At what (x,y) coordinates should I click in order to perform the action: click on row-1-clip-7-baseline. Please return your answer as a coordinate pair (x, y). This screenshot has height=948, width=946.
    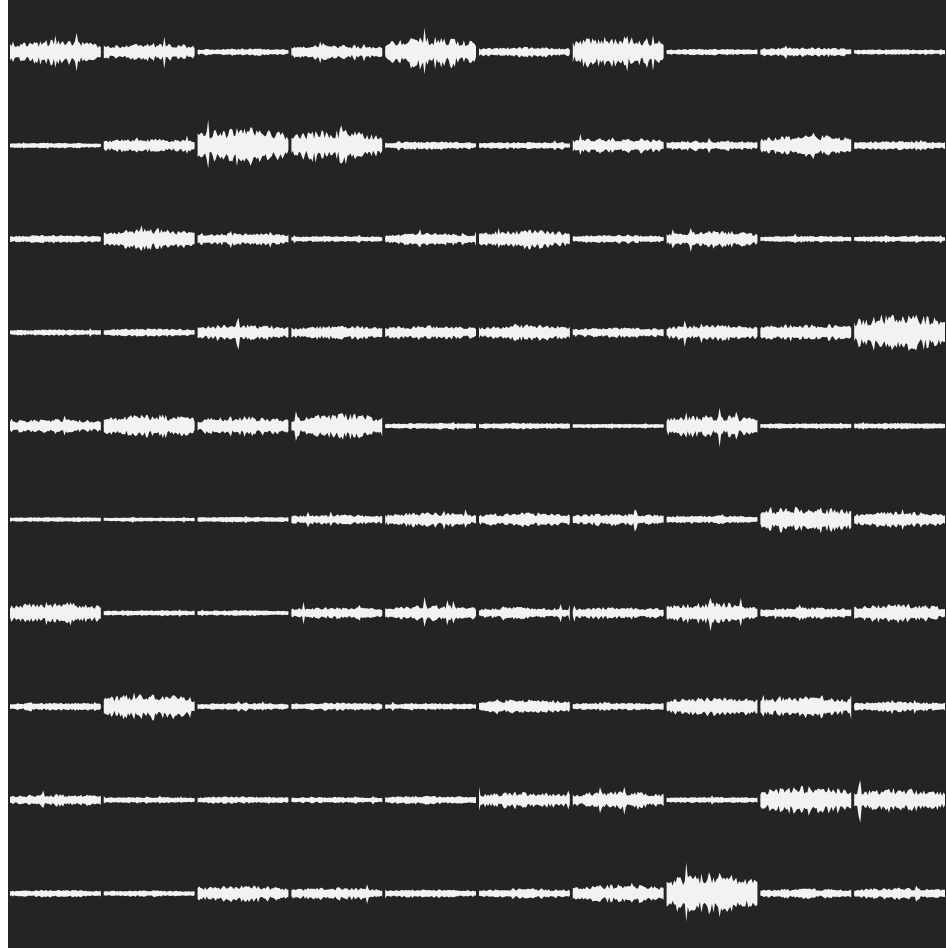
    Looking at the image, I should click on (618, 52).